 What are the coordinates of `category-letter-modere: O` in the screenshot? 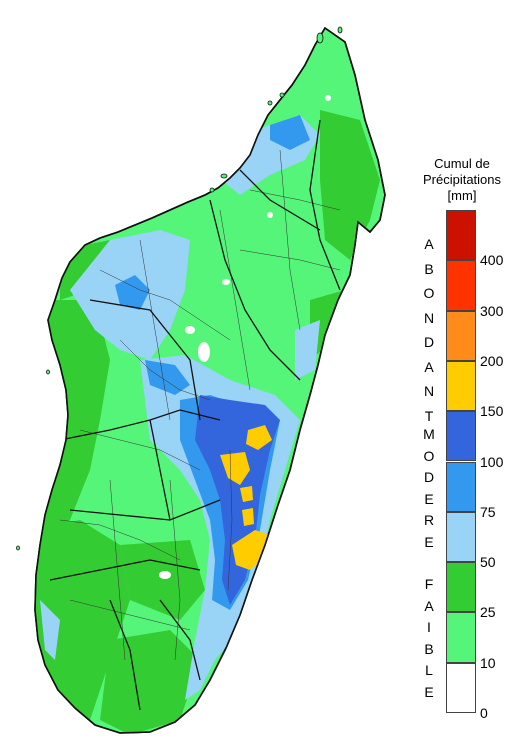 It's located at (429, 455).